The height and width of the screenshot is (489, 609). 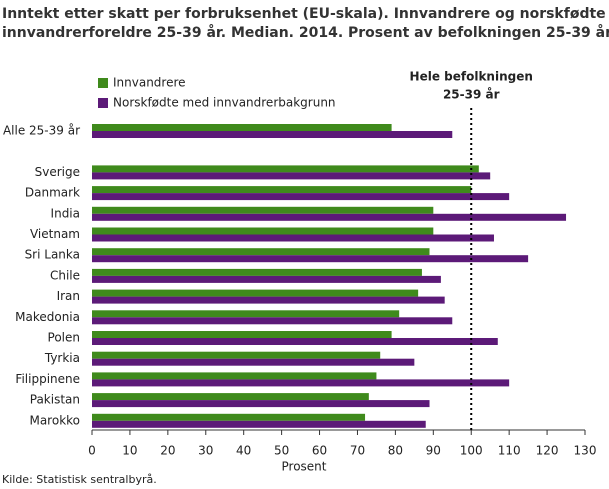 I want to click on y-tick-label: Vietnam, so click(x=55, y=234).